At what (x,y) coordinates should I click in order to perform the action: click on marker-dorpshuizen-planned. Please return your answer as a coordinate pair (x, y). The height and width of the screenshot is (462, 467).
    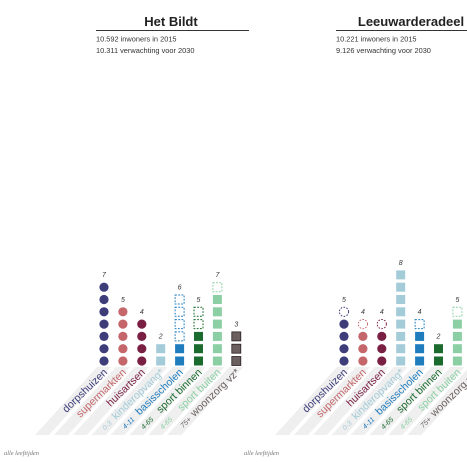
    Looking at the image, I should click on (344, 311).